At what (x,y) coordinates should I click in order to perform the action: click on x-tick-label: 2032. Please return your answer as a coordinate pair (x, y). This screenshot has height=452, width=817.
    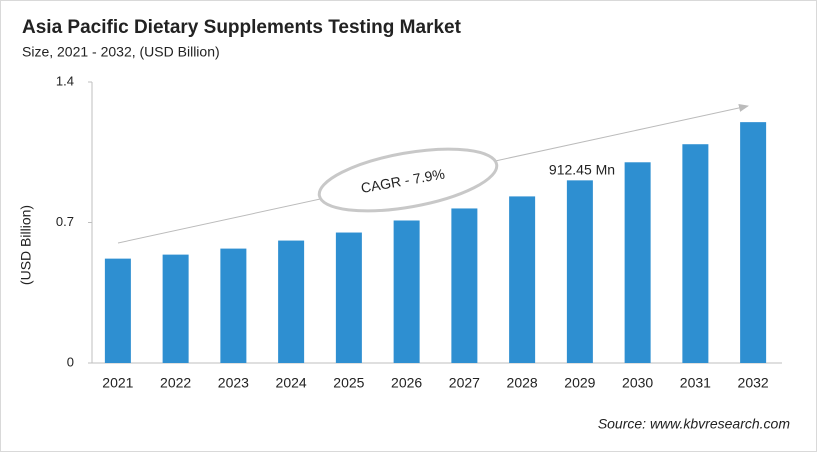
    Looking at the image, I should click on (753, 383).